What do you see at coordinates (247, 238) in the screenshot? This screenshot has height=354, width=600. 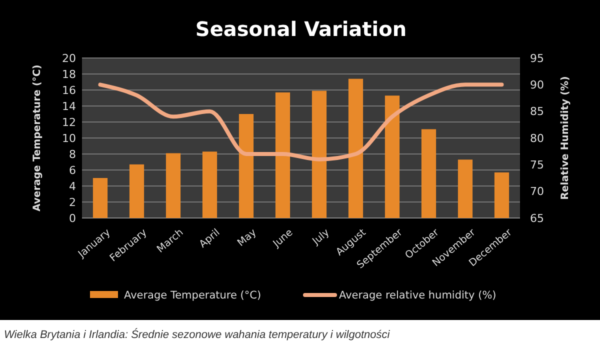 I see `x-tick-label: May` at bounding box center [247, 238].